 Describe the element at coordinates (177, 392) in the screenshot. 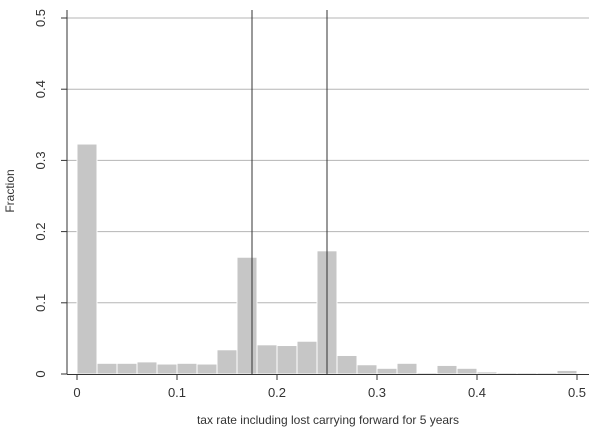

I see `x-tick-label-1: 0.1` at that location.